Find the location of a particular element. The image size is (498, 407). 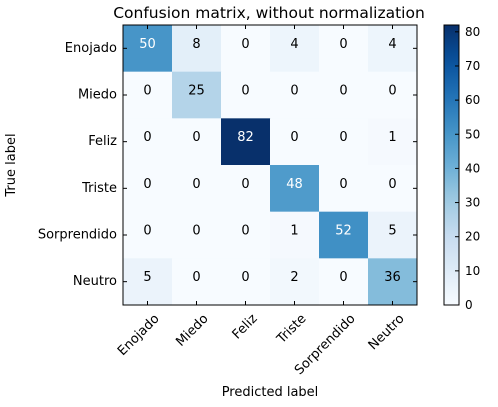

x-tick-label: Feliz is located at coordinates (245, 326).